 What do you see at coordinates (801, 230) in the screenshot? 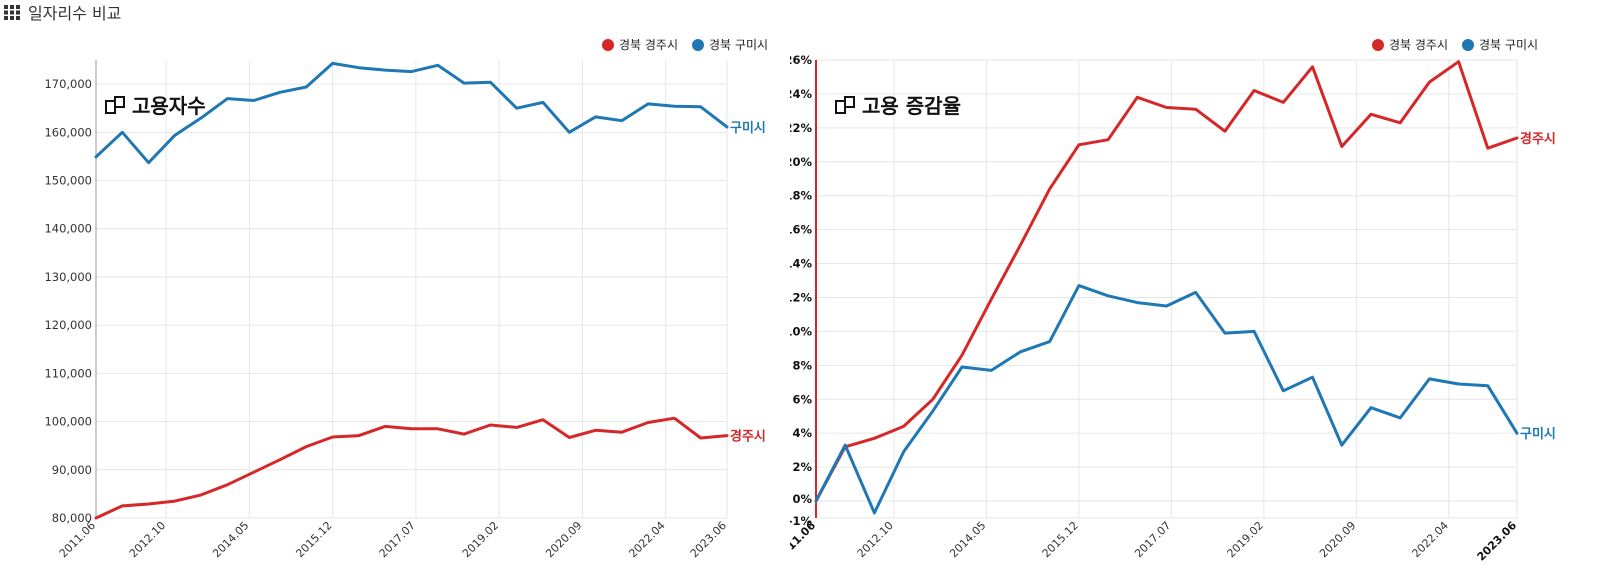
I see `y-tick-label: 16%` at bounding box center [801, 230].